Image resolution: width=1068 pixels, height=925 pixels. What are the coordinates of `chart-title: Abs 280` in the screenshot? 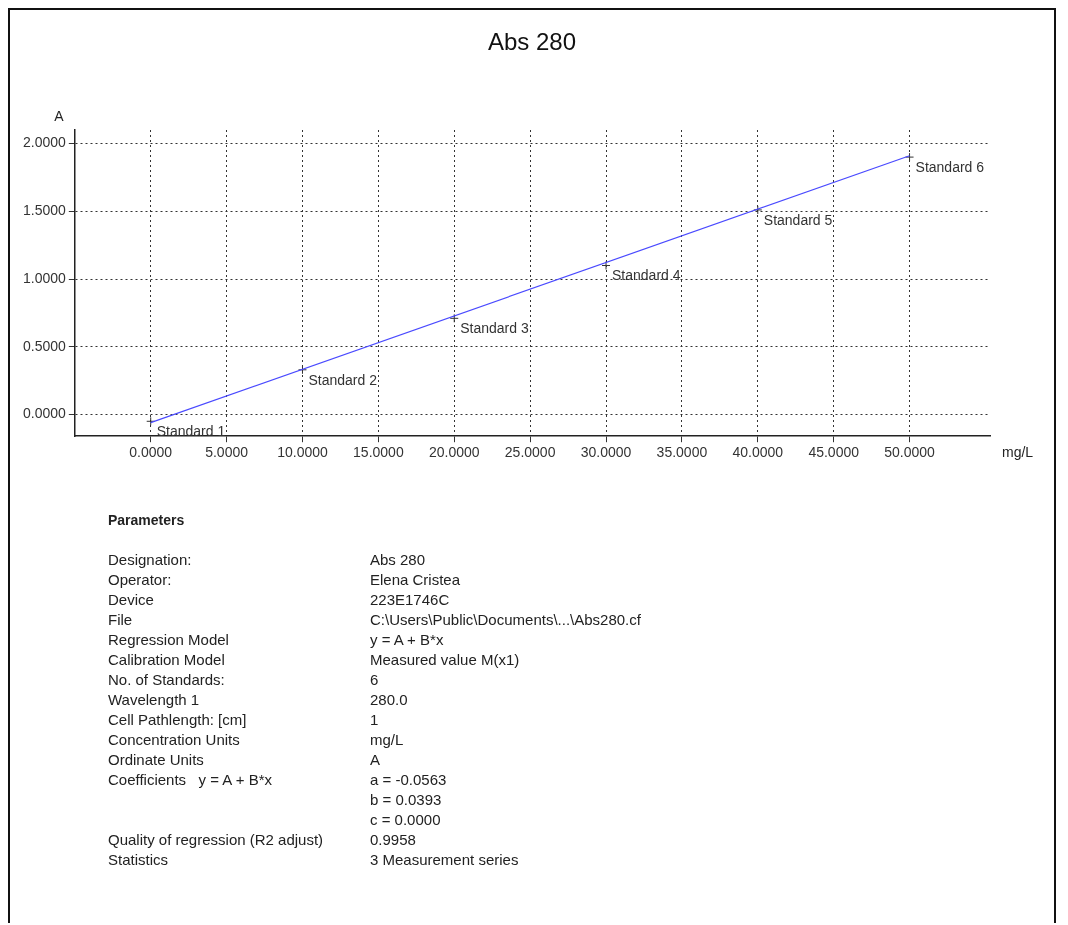 It's located at (532, 41).